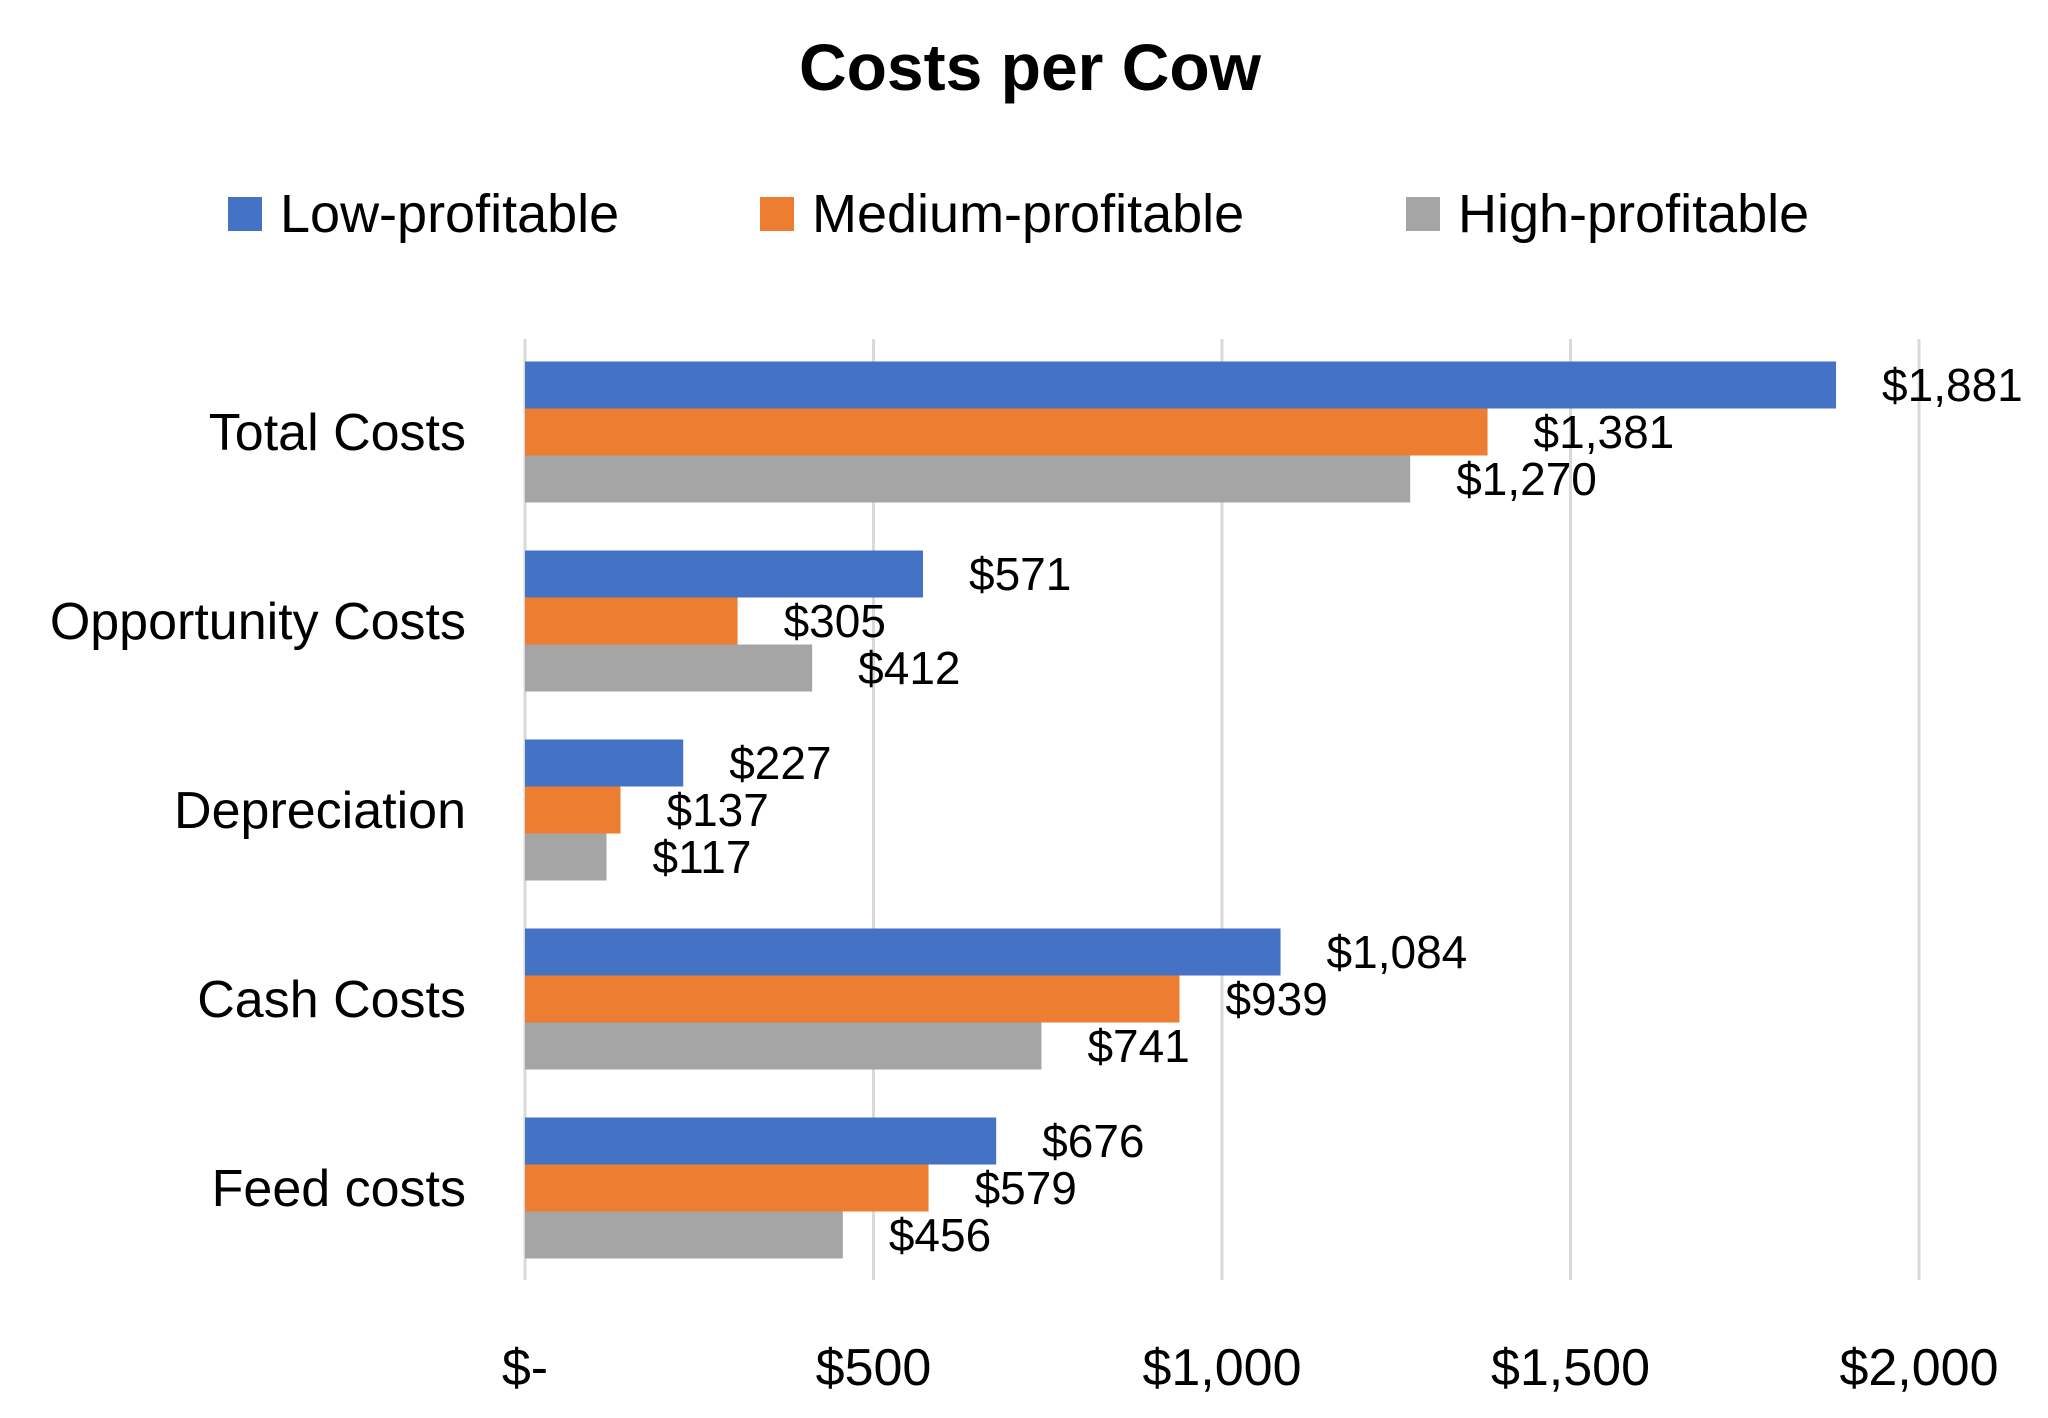  I want to click on x-tick-label: $1,500, so click(1570, 1368).